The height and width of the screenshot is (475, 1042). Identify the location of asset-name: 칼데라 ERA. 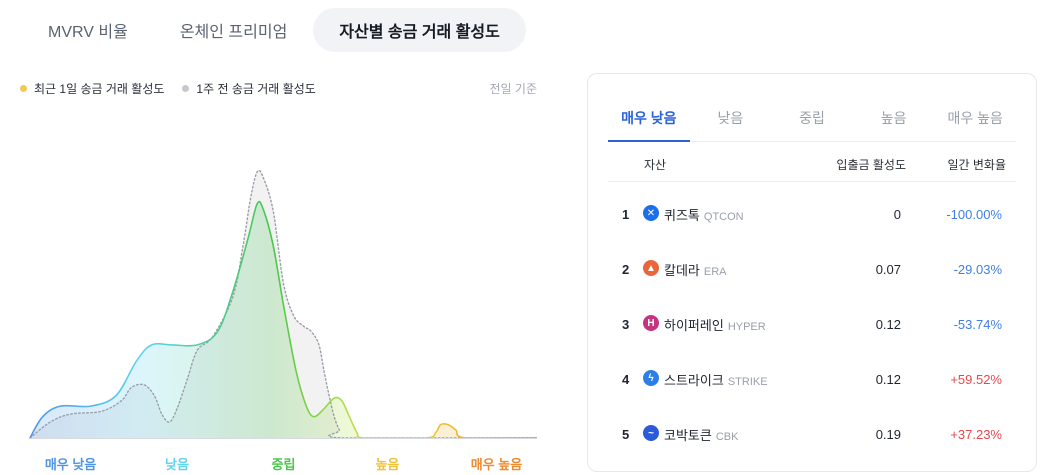
(695, 270).